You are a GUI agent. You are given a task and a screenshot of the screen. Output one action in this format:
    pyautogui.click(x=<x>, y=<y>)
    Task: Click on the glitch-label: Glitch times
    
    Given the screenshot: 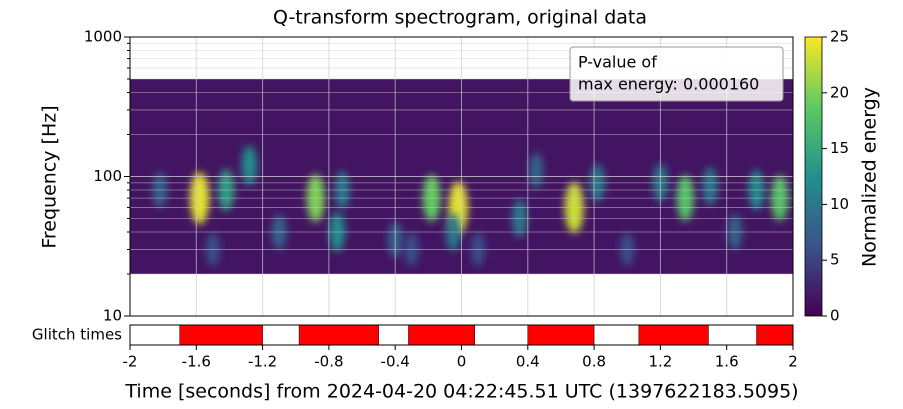 What is the action you would take?
    pyautogui.click(x=77, y=335)
    